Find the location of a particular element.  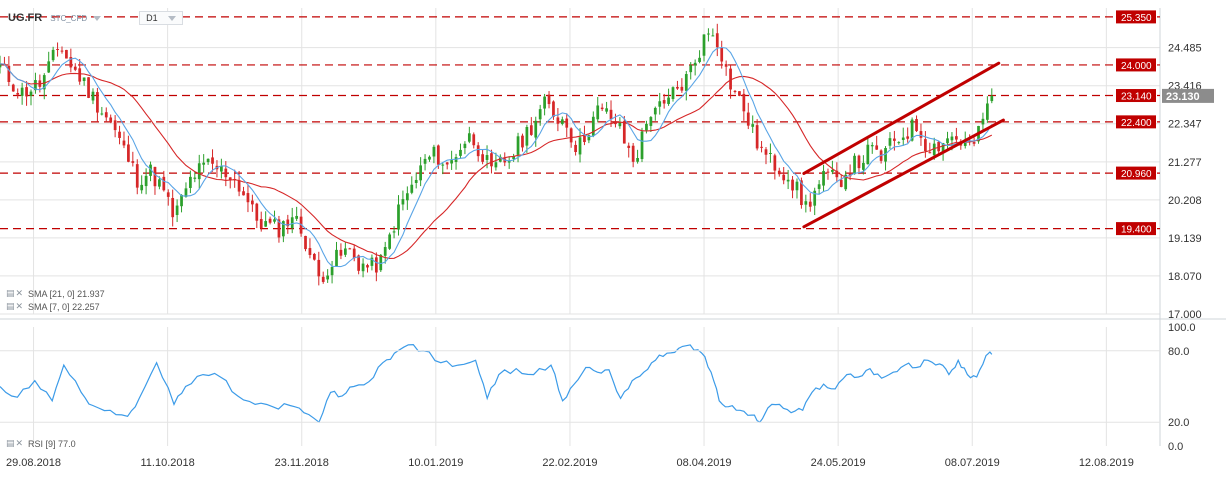

instrument-type-dropdown: STC_CFD is located at coordinates (76, 18).